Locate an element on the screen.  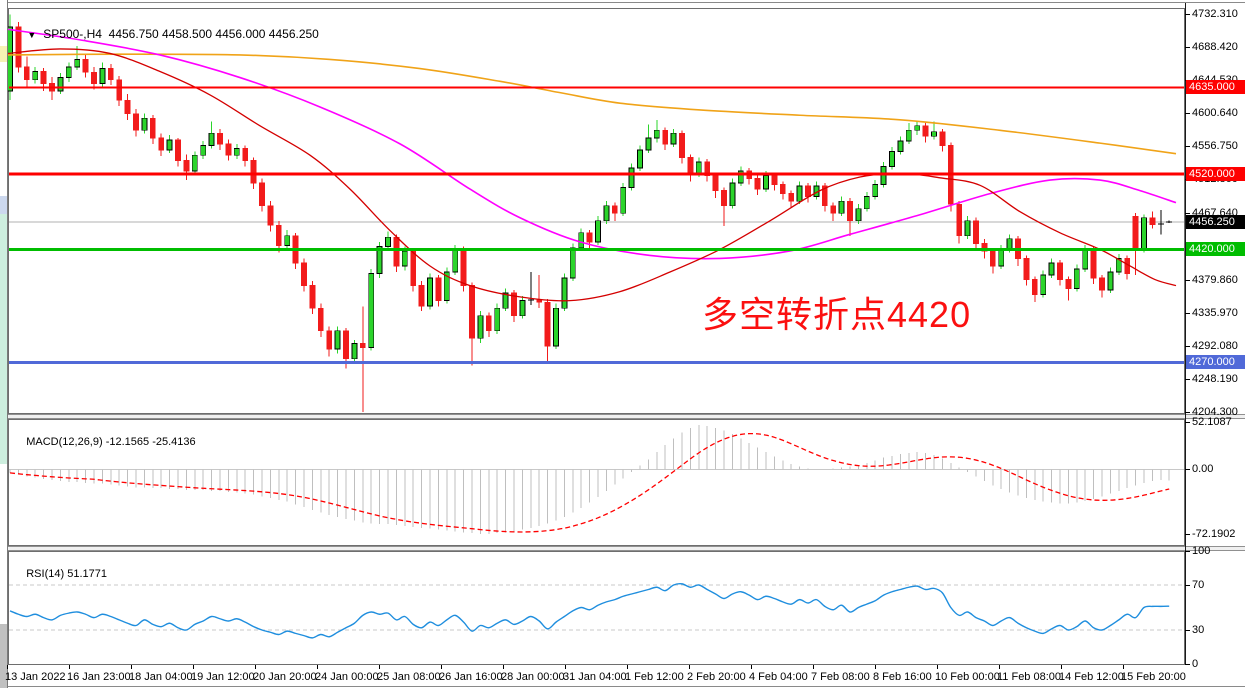
price-tick-label: 4379.860 is located at coordinates (1215, 280).